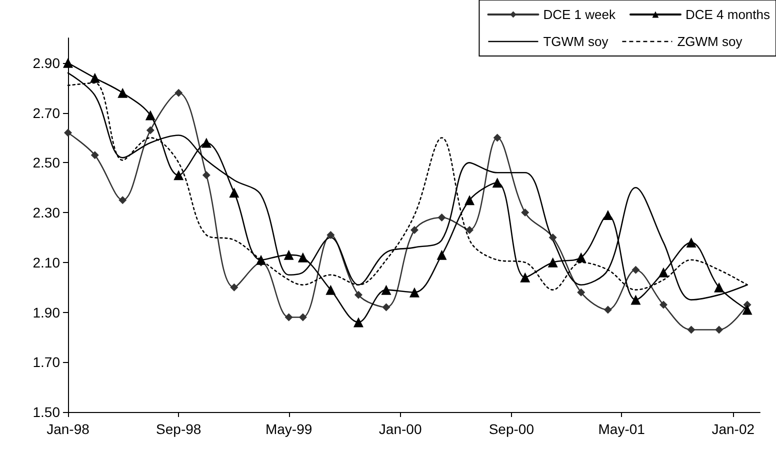  What do you see at coordinates (576, 41) in the screenshot?
I see `legend-label: TGWM soy` at bounding box center [576, 41].